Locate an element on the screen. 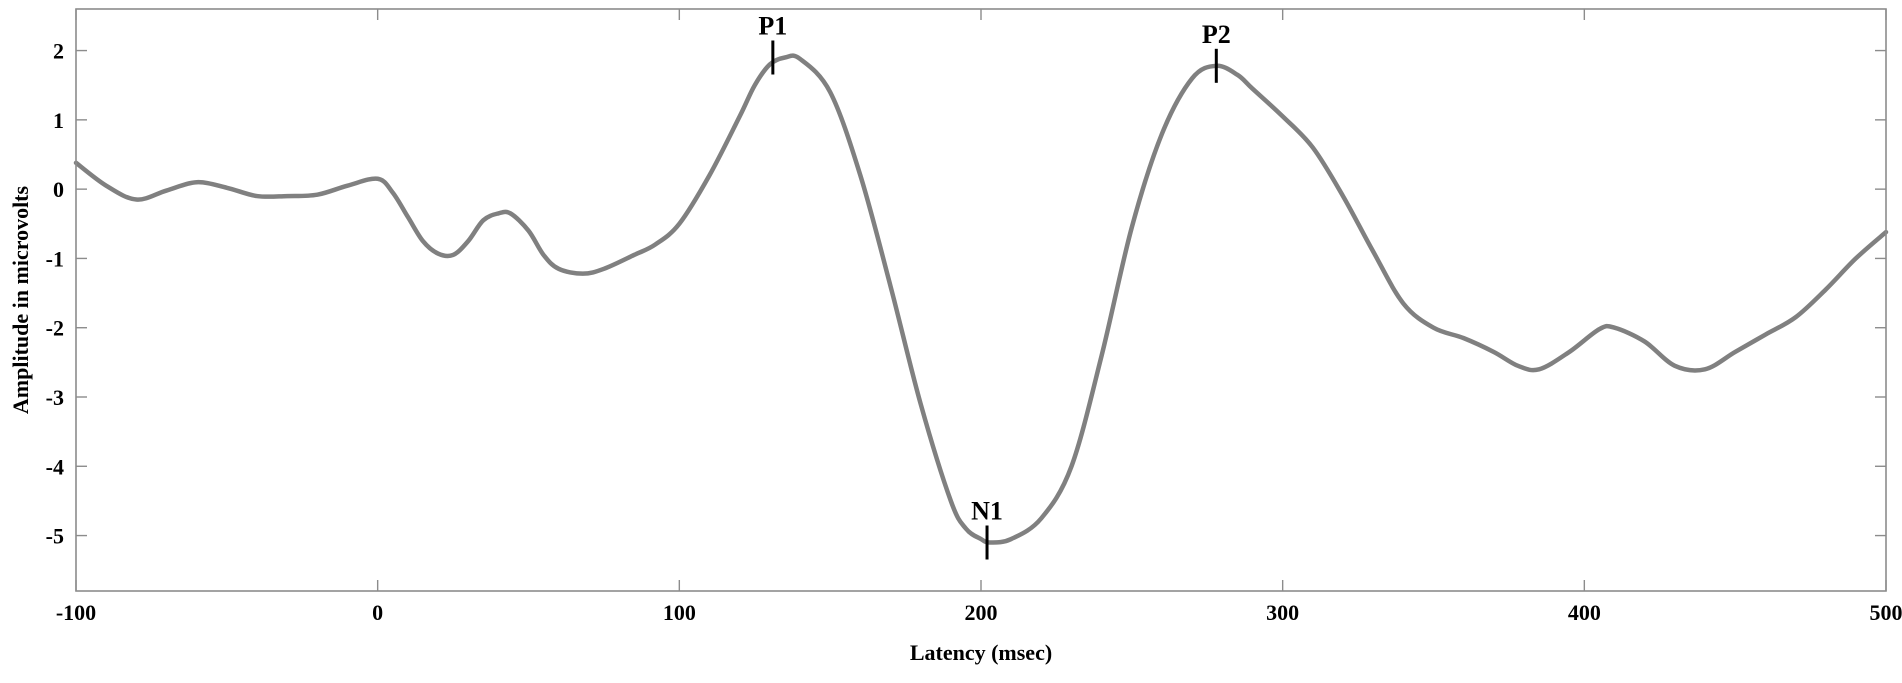 Image resolution: width=1902 pixels, height=683 pixels. x-tick-label: 400 is located at coordinates (1584, 612).